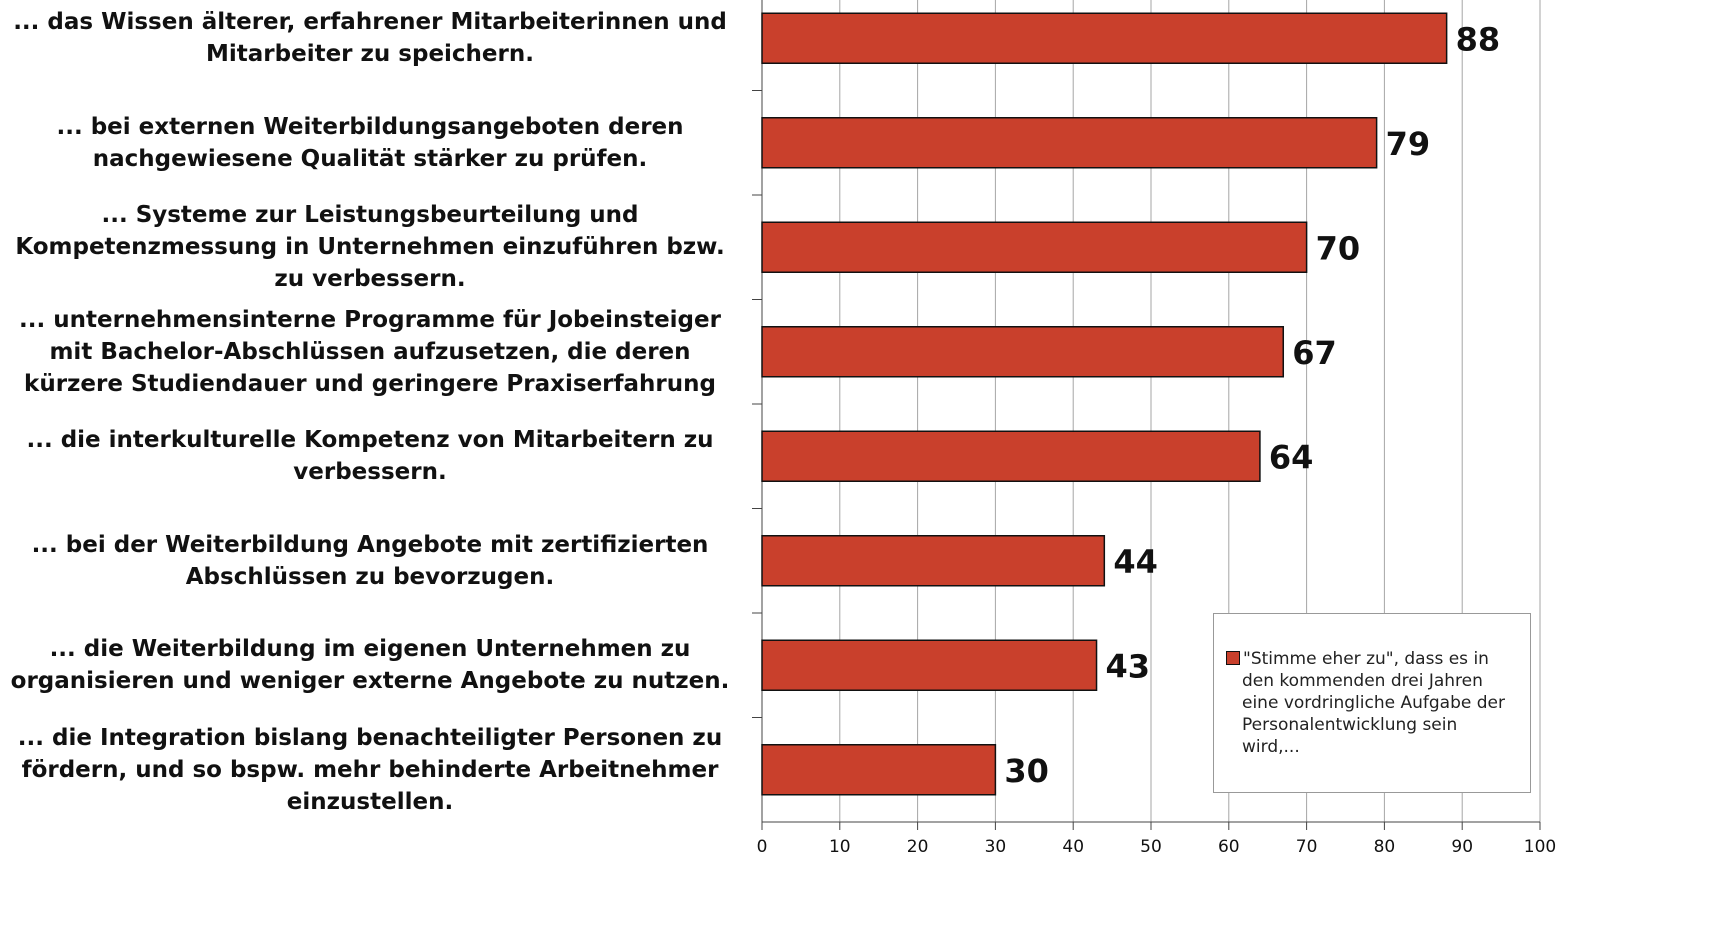  I want to click on x-tick-label: 90, so click(1462, 847).